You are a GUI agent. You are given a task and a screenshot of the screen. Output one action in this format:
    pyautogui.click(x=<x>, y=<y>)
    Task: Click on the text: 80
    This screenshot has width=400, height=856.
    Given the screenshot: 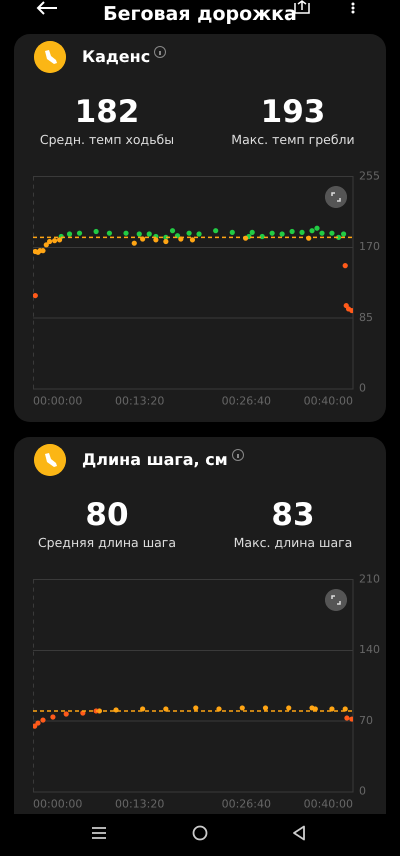 What is the action you would take?
    pyautogui.click(x=107, y=515)
    